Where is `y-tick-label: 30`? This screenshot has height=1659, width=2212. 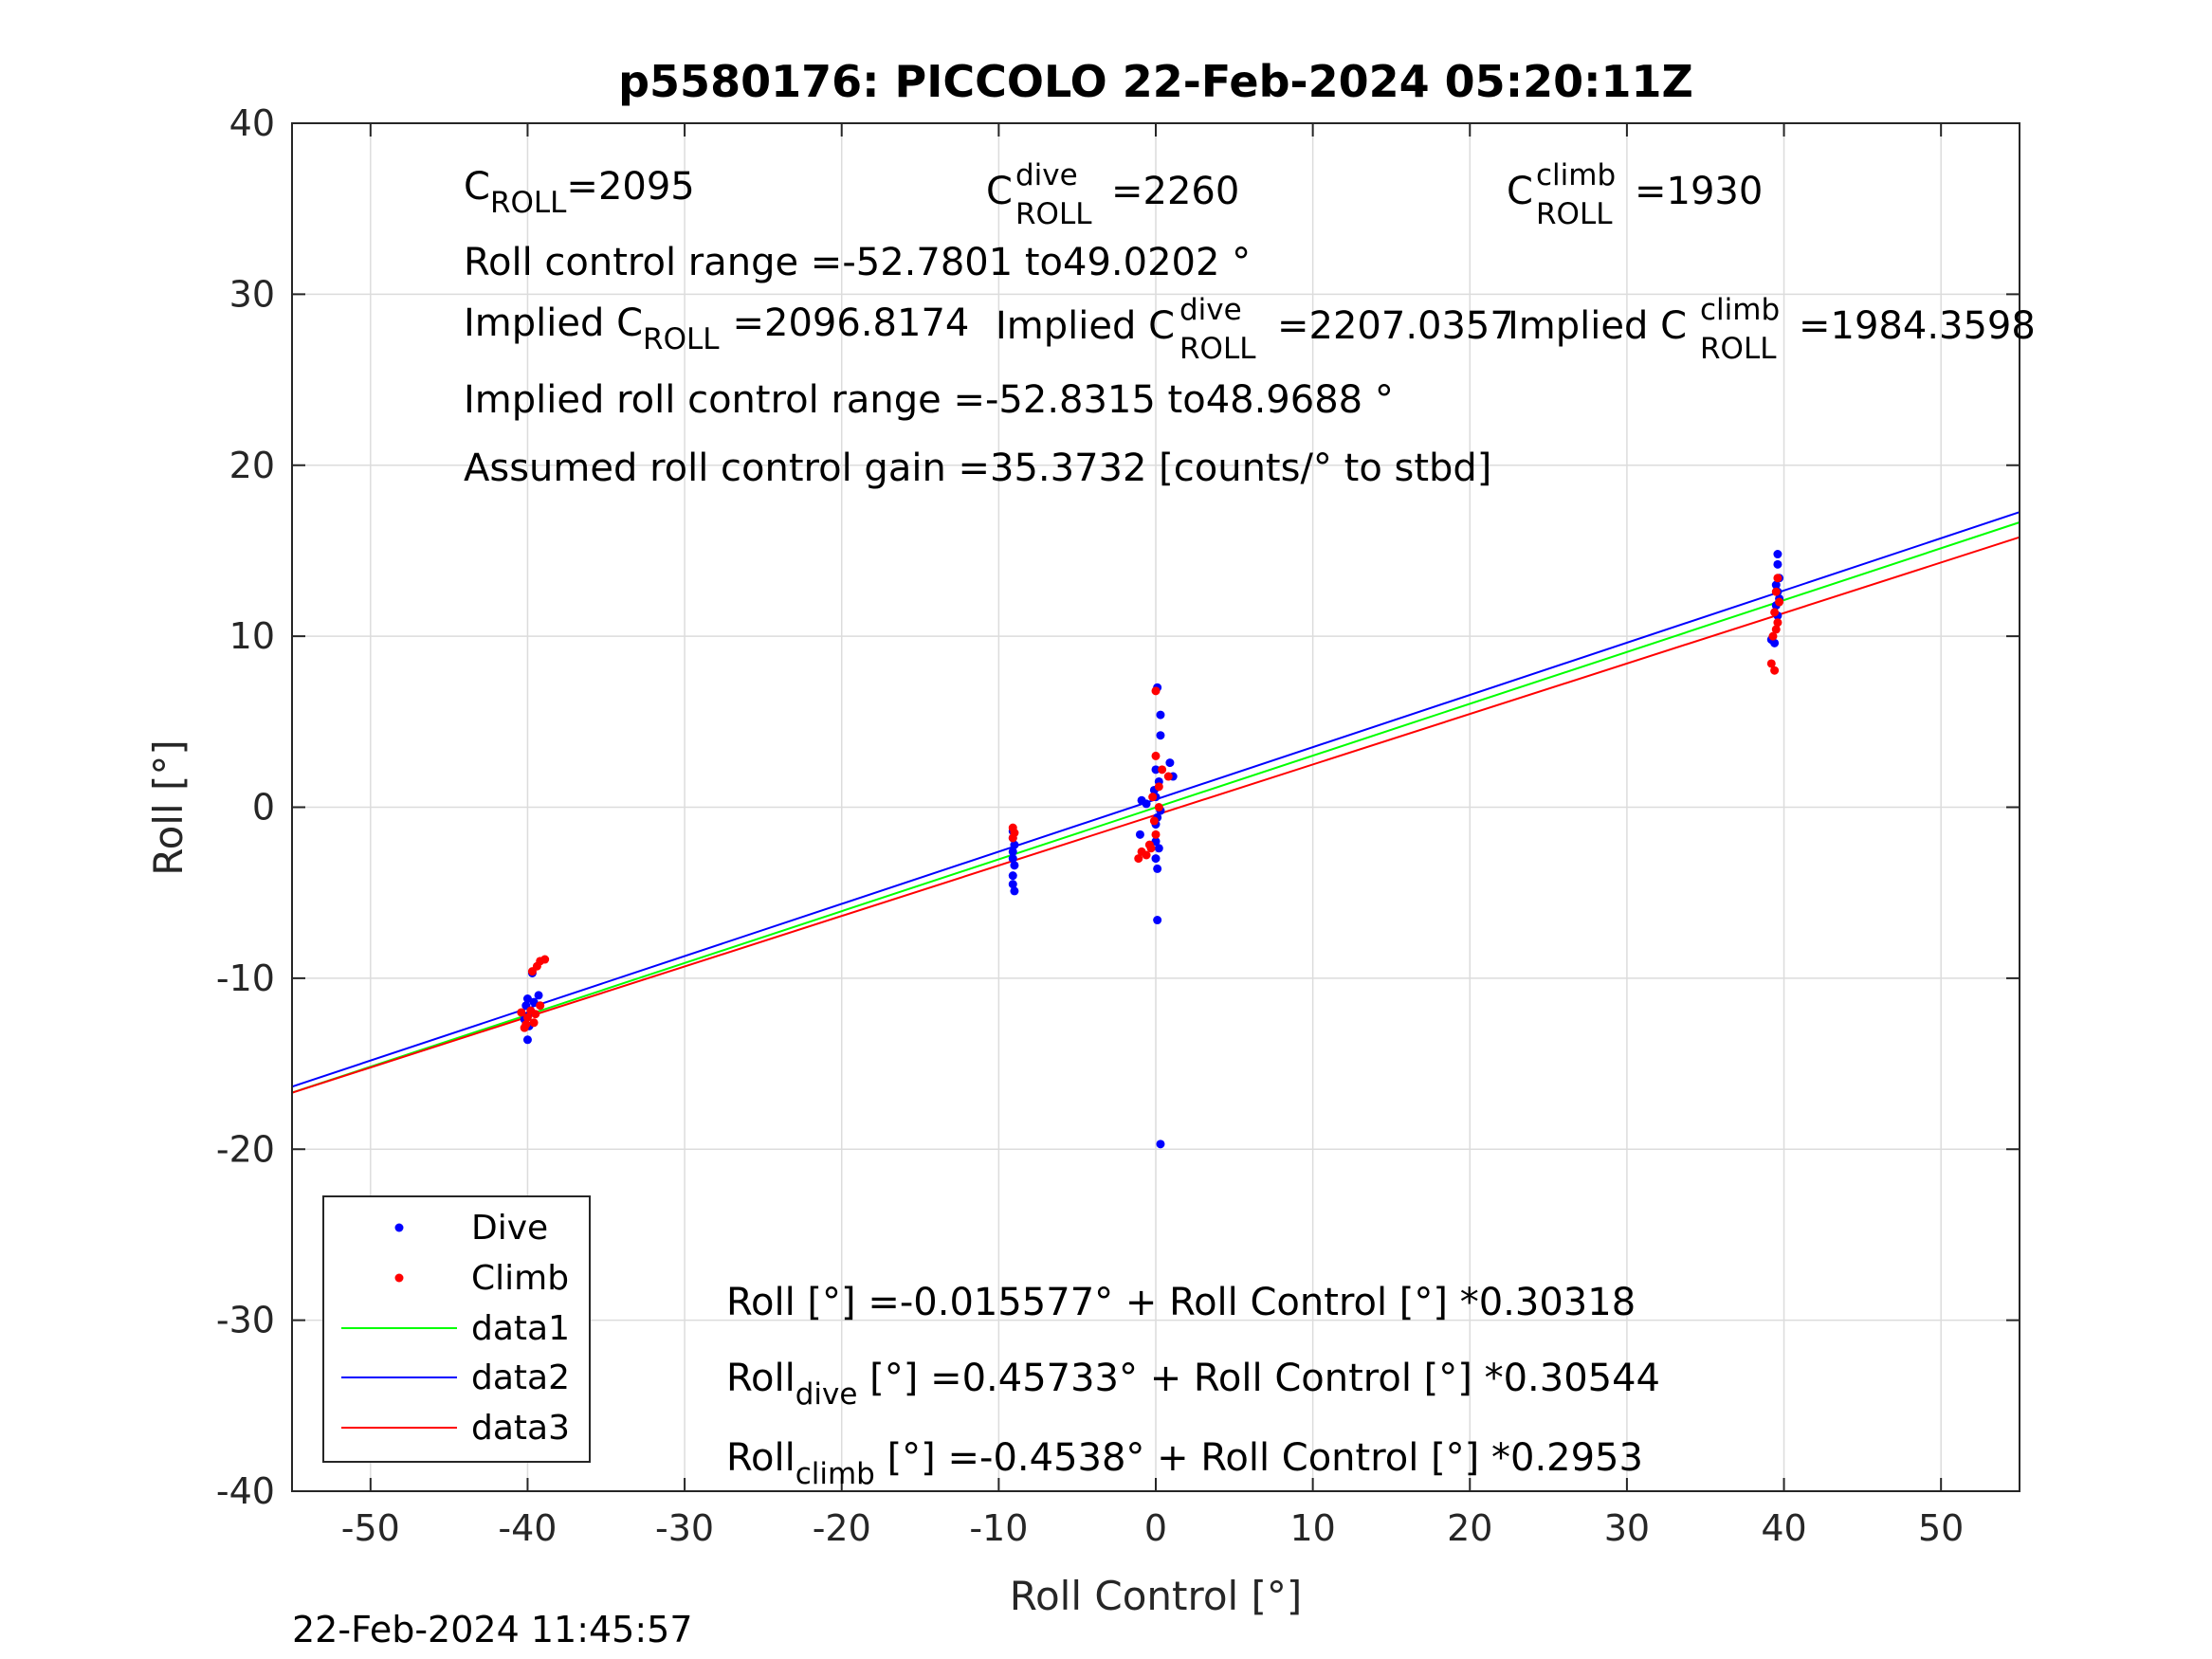 y-tick-label: 30 is located at coordinates (252, 294).